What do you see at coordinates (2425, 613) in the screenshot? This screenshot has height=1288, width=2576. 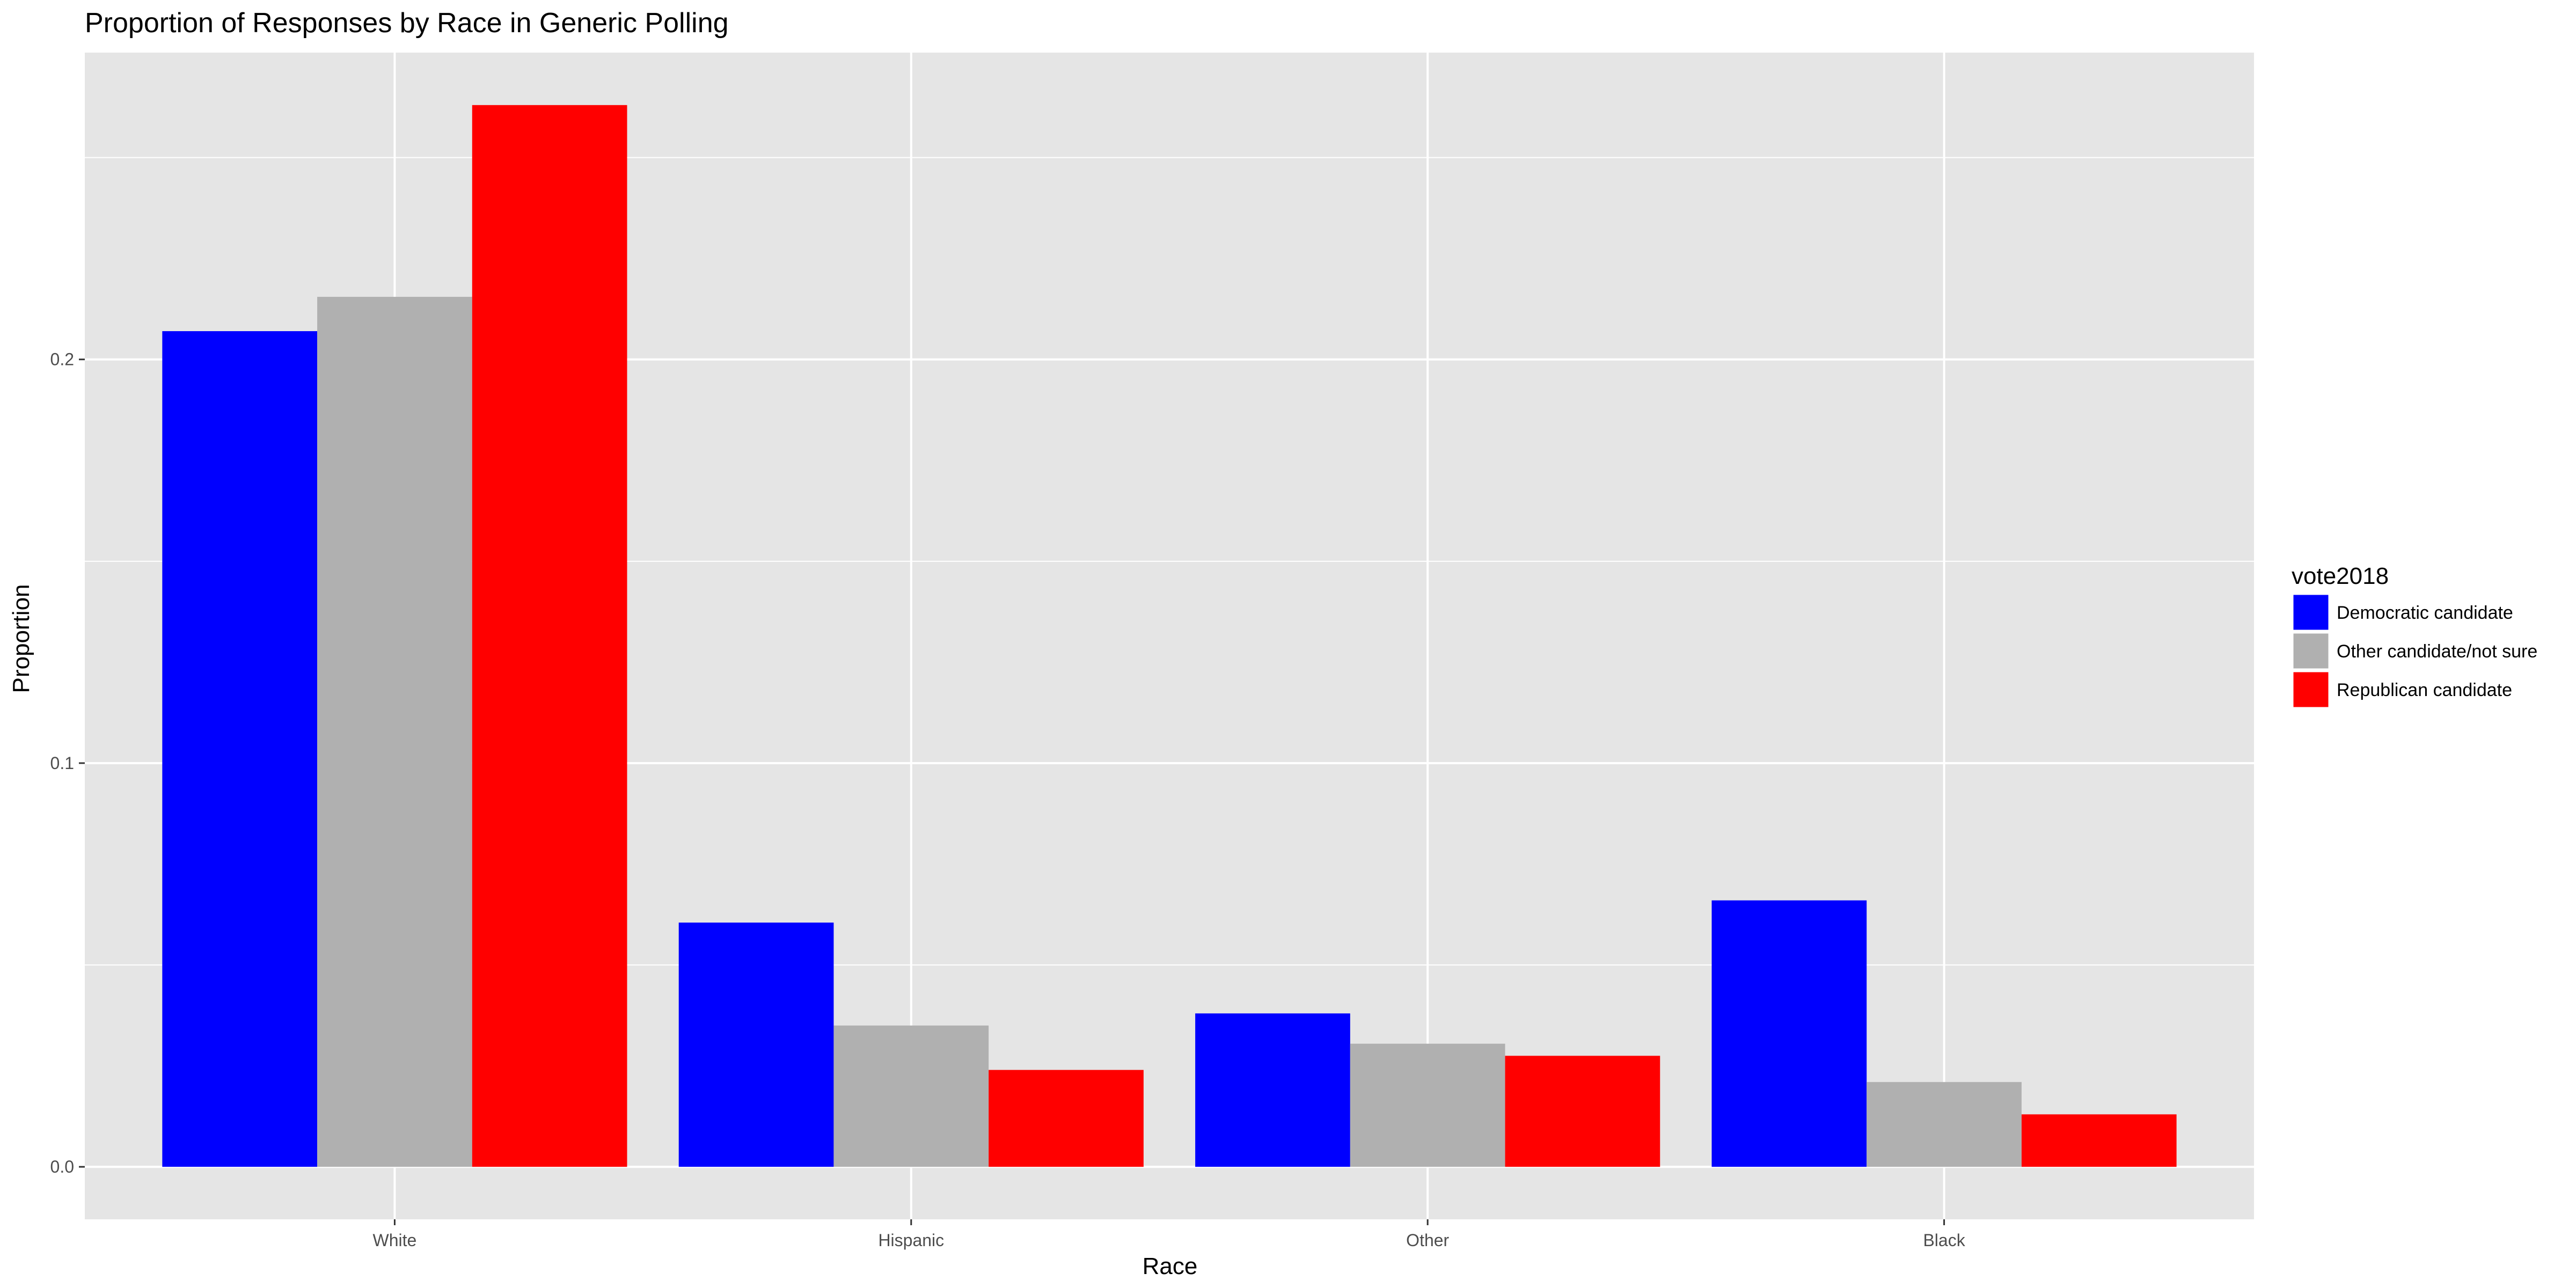 I see `legend-label: Democratic candidate` at bounding box center [2425, 613].